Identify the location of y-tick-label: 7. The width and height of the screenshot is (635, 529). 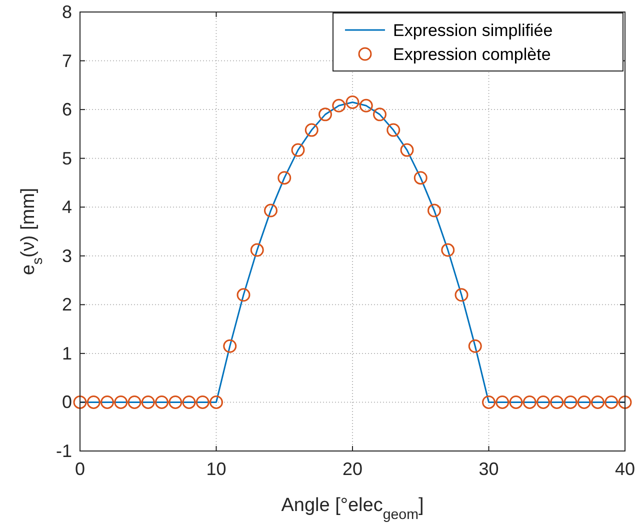
(67, 60).